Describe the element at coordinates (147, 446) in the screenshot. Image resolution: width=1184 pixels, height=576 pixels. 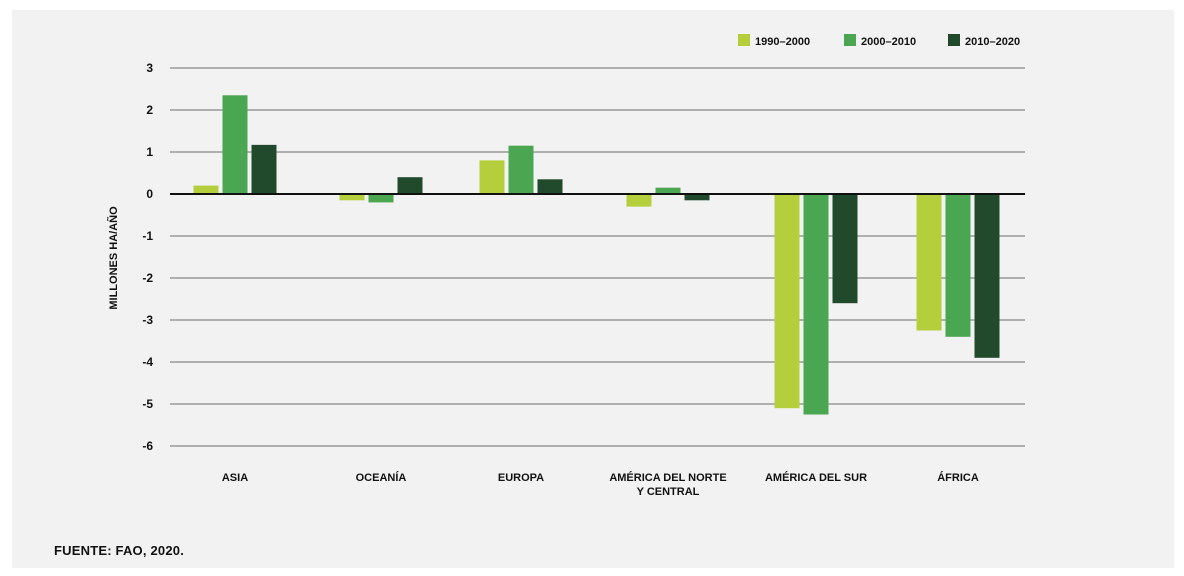
I see `y-tick-label: -6` at that location.